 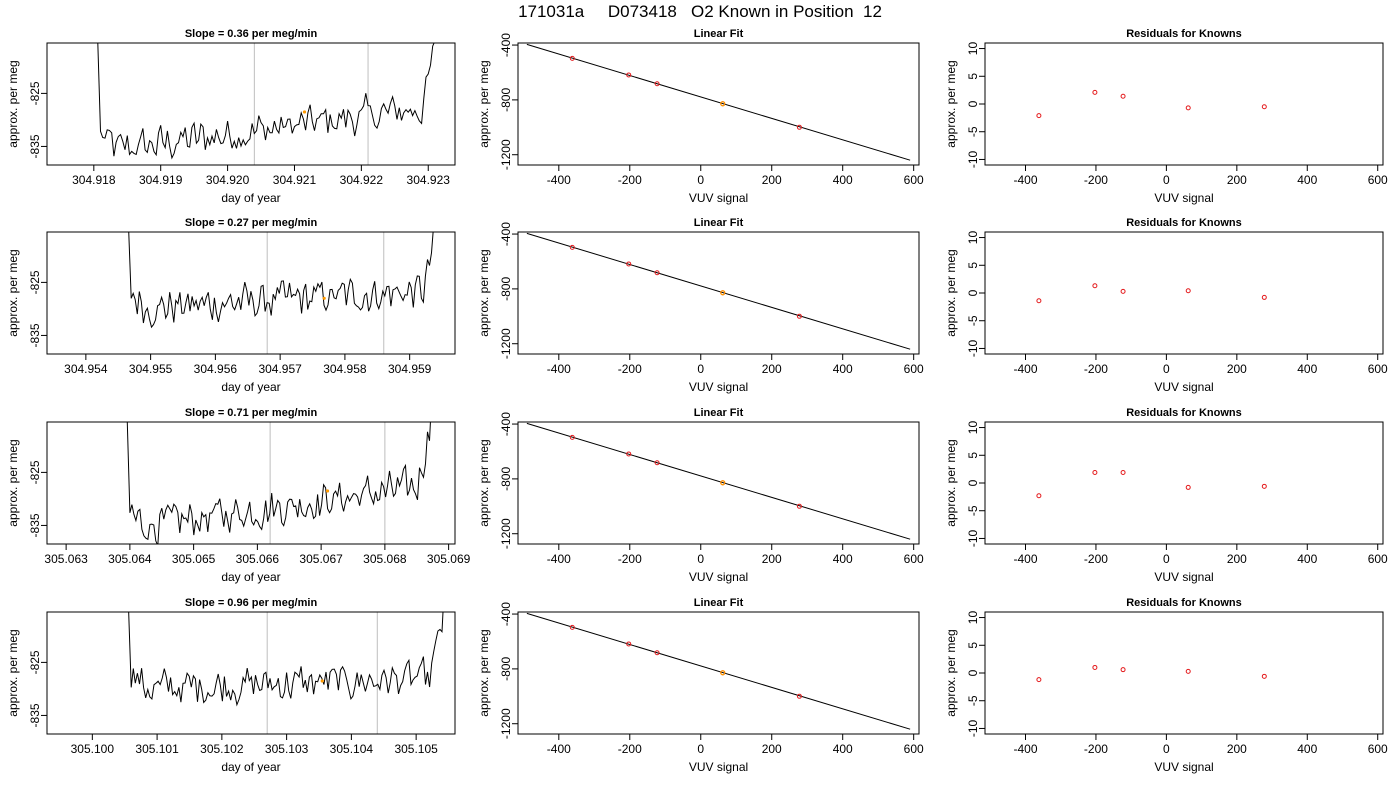 What do you see at coordinates (973, 538) in the screenshot?
I see `y-tick-label: -10` at bounding box center [973, 538].